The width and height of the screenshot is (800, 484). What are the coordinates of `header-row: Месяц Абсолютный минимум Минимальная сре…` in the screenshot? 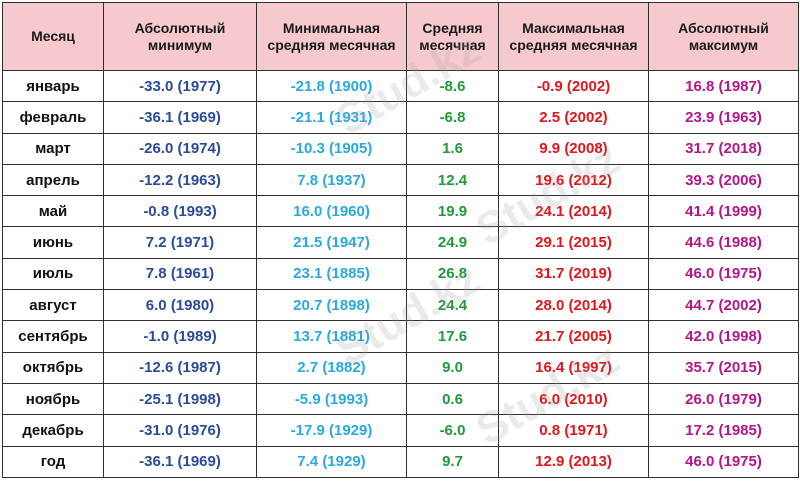 It's located at (400, 36).